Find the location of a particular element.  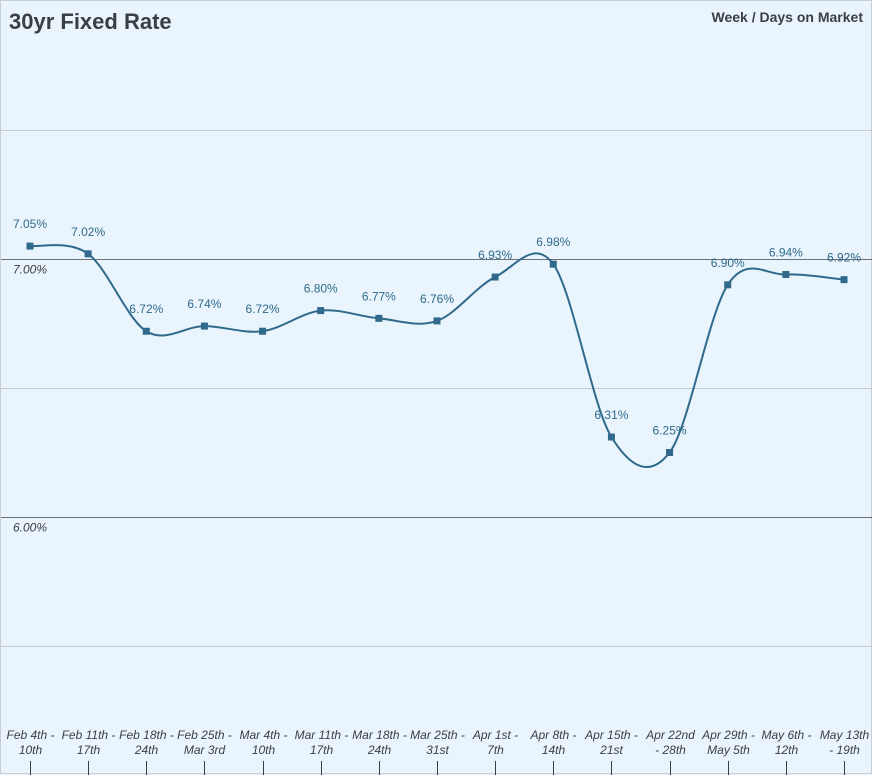

data-label: 6.92% is located at coordinates (844, 258).